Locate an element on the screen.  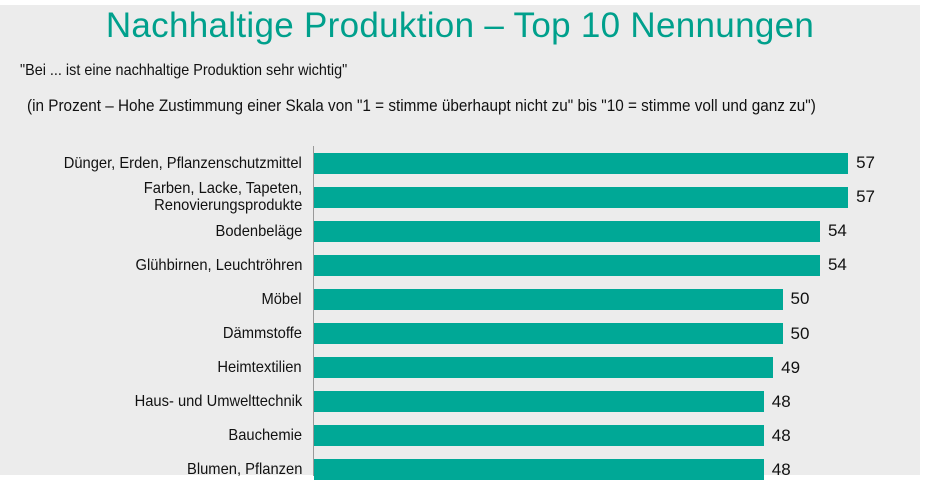
category-label: Bodenbeläge is located at coordinates (258, 231).